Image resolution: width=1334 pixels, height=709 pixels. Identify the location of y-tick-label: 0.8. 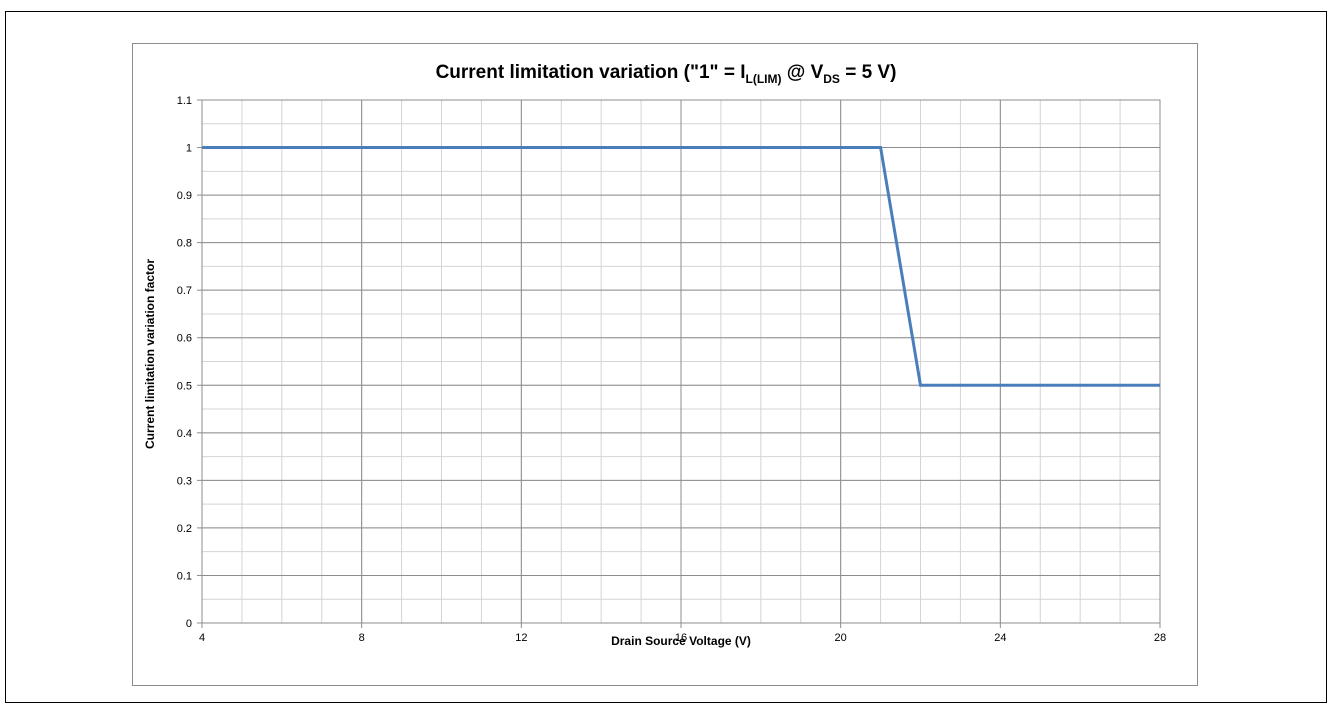
(184, 244).